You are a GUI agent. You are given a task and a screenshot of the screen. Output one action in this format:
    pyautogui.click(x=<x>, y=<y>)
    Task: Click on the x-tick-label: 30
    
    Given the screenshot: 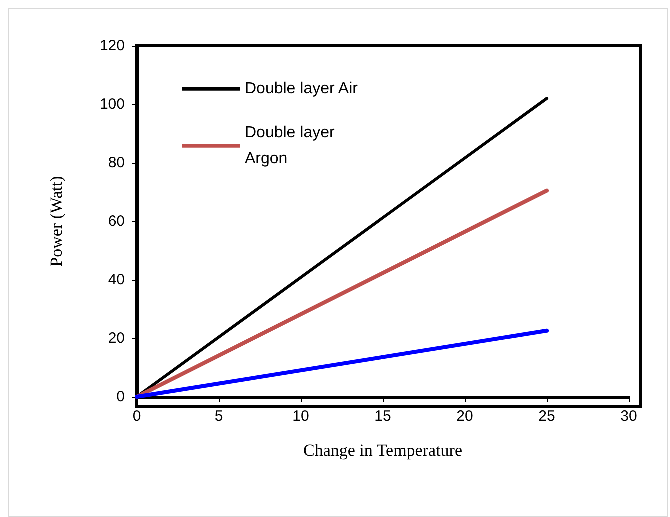 What is the action you would take?
    pyautogui.click(x=629, y=416)
    